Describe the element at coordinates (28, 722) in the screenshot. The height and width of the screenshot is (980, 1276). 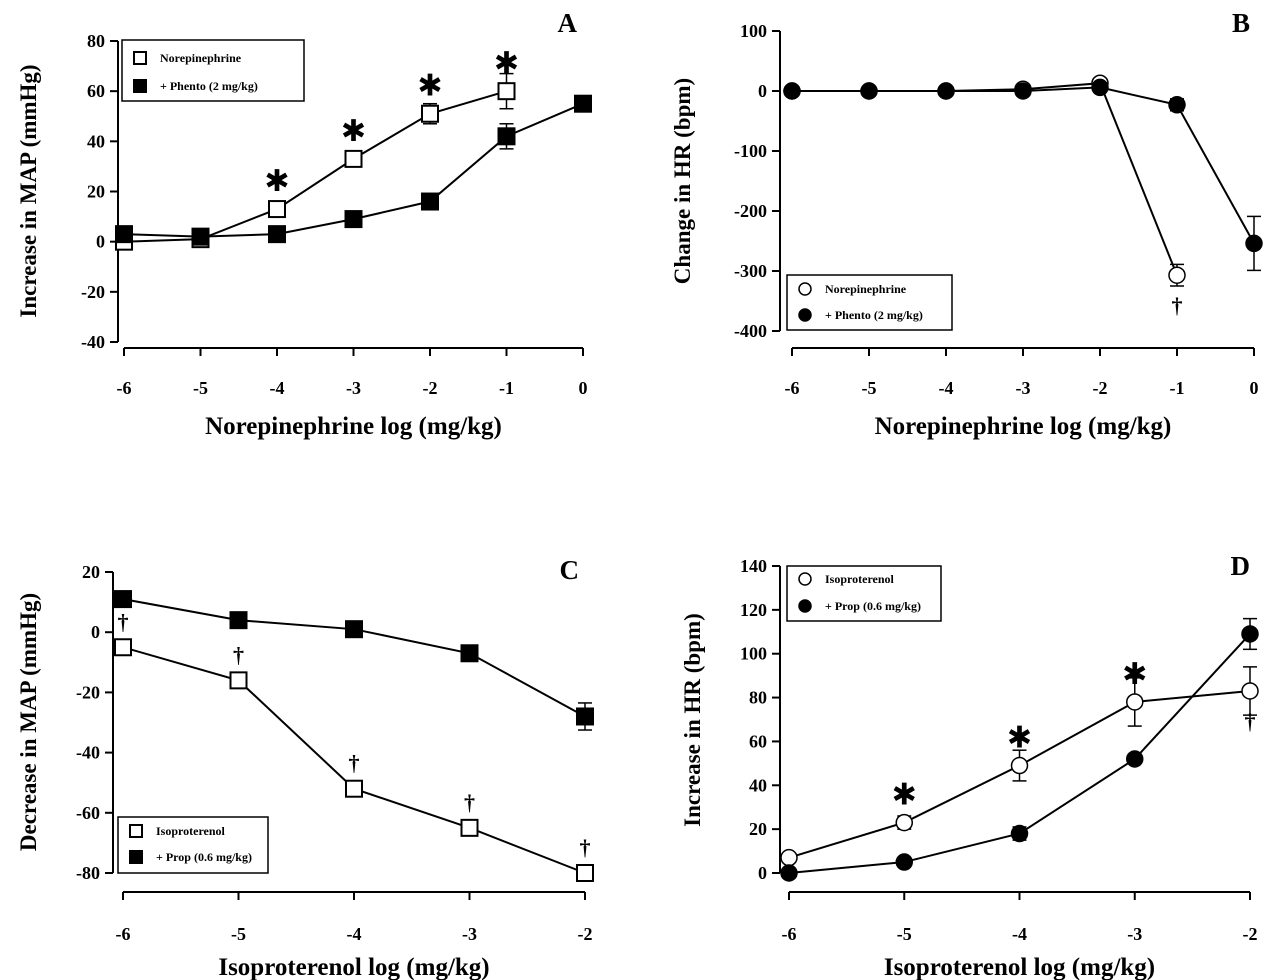
I see `y-axis-label: Decrease in MAP (mmHg)` at that location.